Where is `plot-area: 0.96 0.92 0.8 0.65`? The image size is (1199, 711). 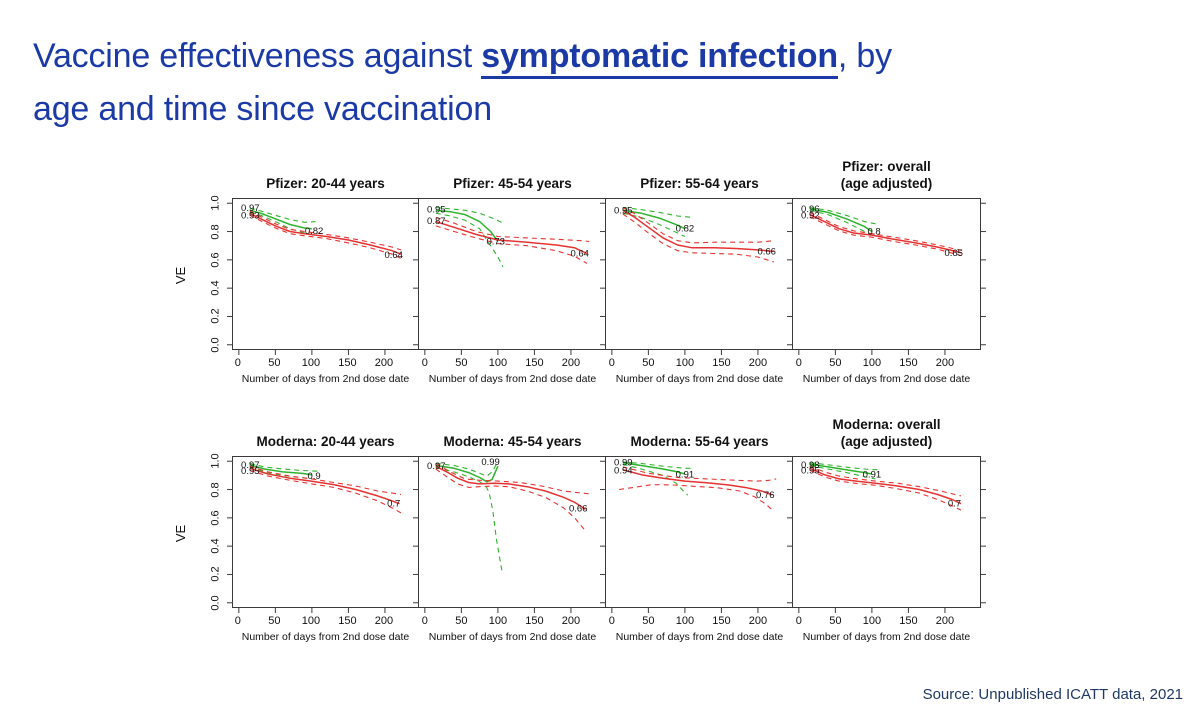
plot-area: 0.96 0.92 0.8 0.65 is located at coordinates (886, 276).